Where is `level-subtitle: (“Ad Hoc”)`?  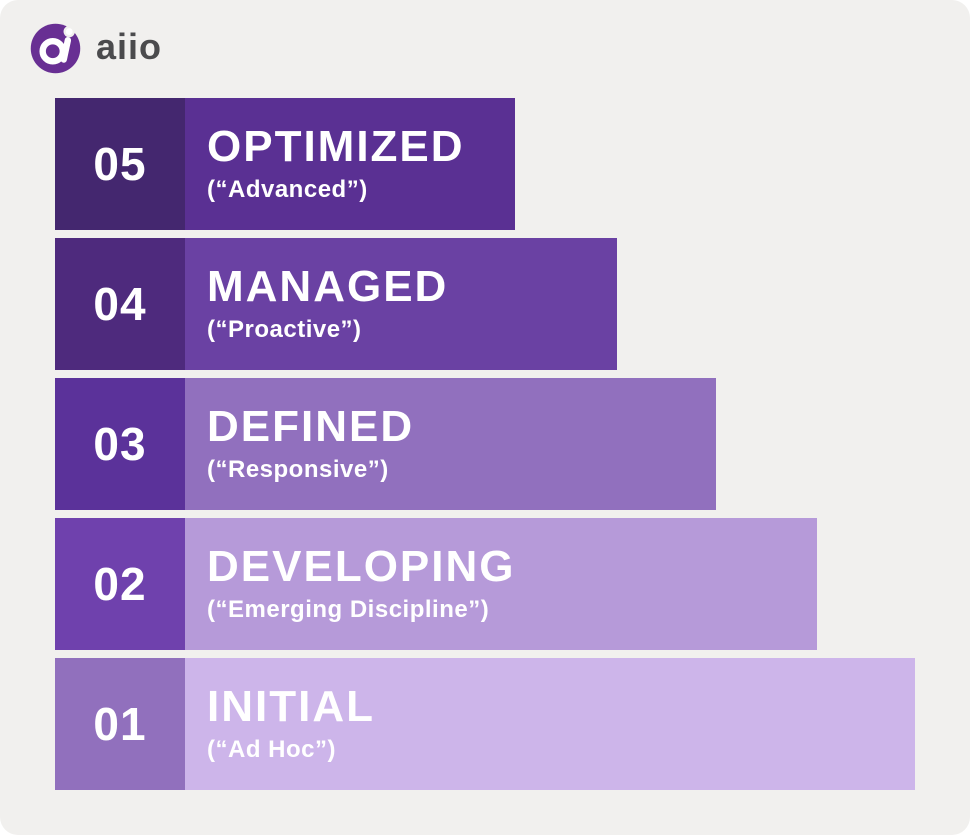 level-subtitle: (“Ad Hoc”) is located at coordinates (271, 750).